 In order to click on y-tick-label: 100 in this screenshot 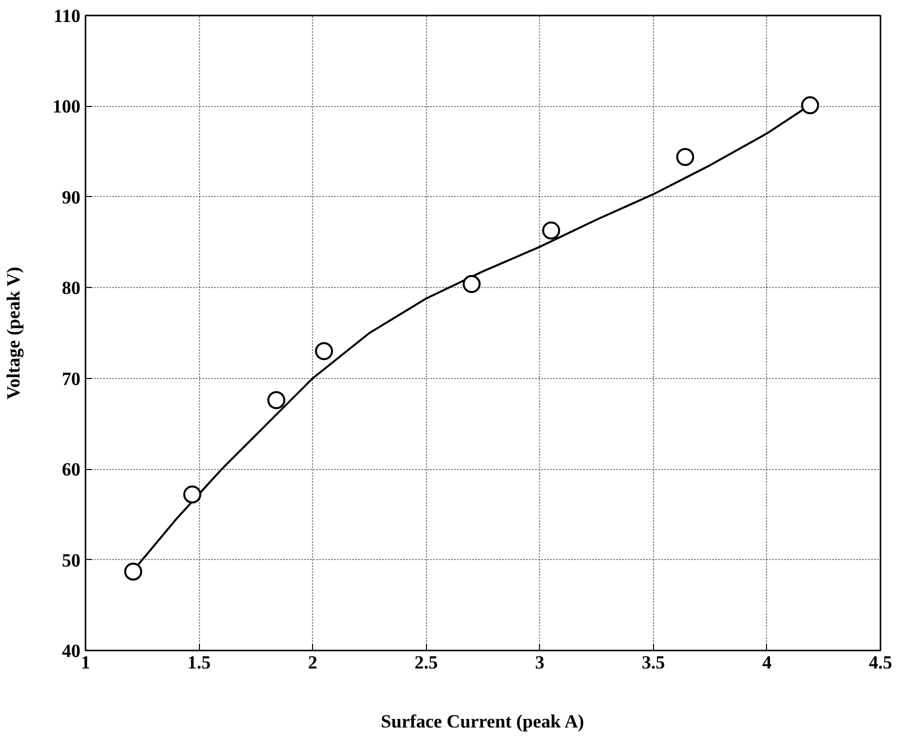, I will do `click(66, 107)`.